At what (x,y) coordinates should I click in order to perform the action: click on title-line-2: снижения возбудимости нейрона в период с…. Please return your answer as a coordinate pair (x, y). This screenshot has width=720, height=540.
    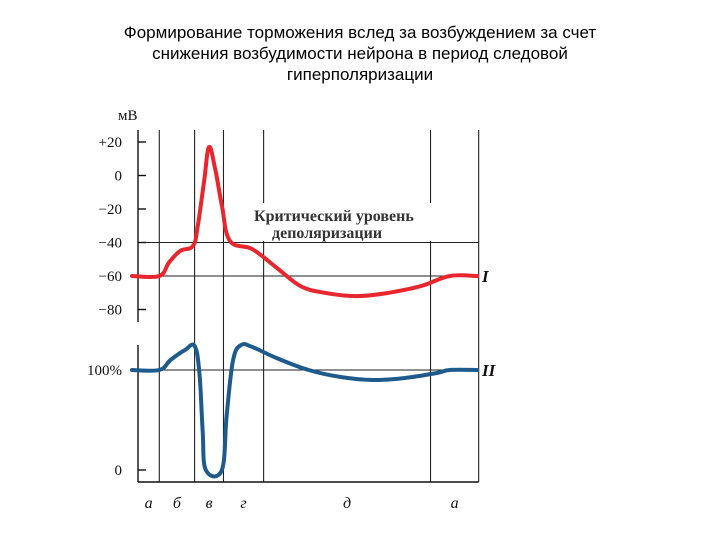
    Looking at the image, I should click on (360, 53).